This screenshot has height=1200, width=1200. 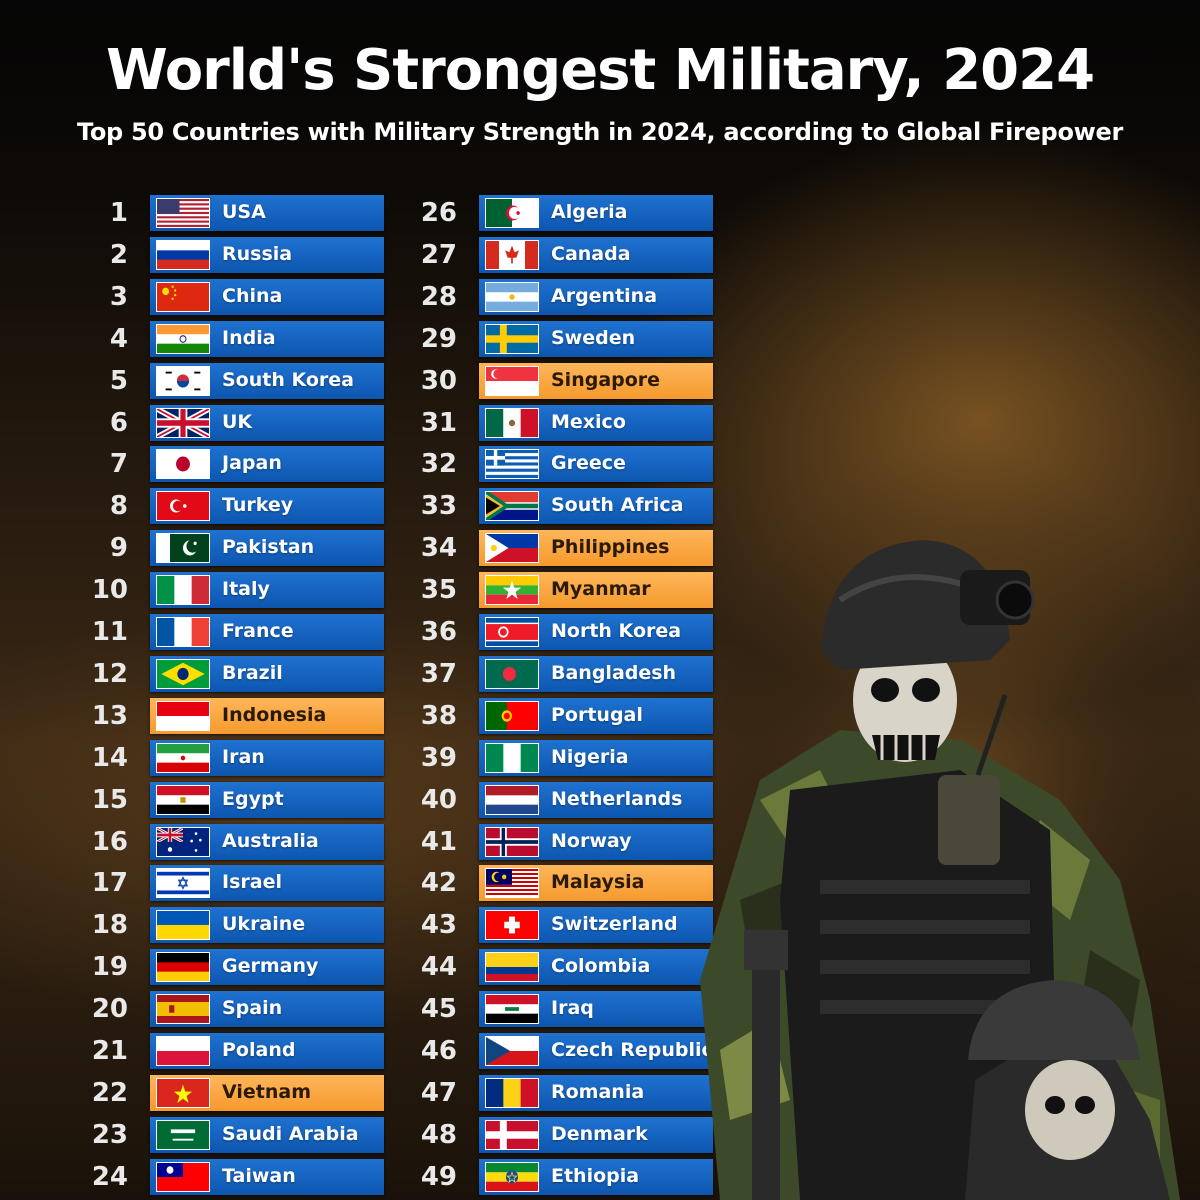 I want to click on rank-label: 30, so click(x=438, y=380).